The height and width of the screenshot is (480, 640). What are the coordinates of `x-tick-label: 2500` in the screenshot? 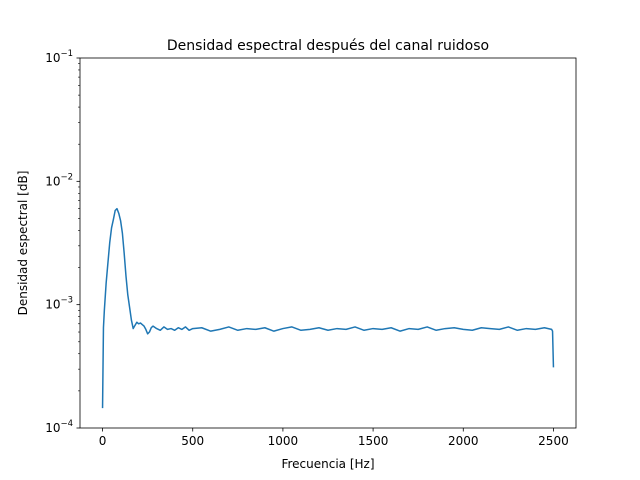 It's located at (553, 441).